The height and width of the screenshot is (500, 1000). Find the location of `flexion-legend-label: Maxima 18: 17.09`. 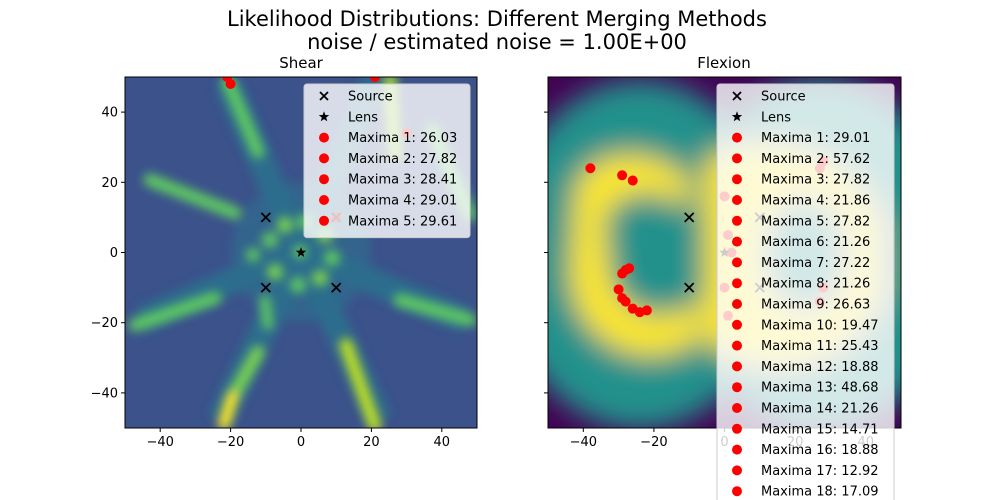

flexion-legend-label: Maxima 18: 17.09 is located at coordinates (820, 492).